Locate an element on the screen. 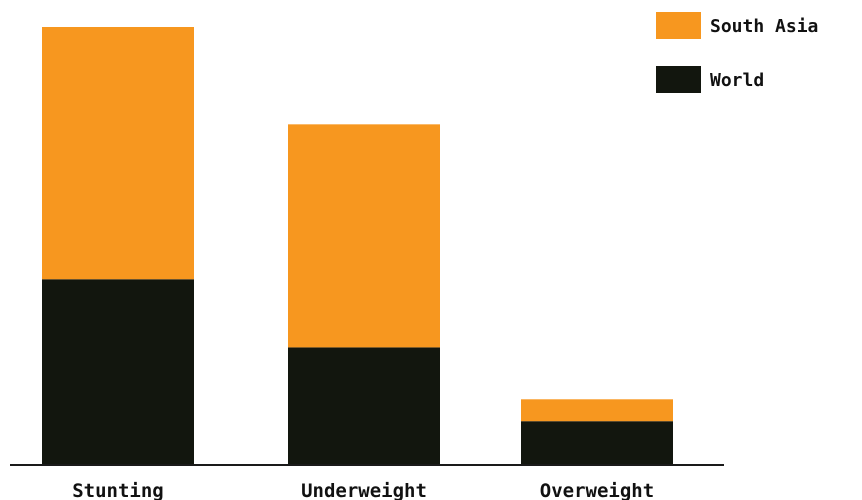 Image resolution: width=862 pixels, height=500 pixels. bar-stunting-world is located at coordinates (118, 372).